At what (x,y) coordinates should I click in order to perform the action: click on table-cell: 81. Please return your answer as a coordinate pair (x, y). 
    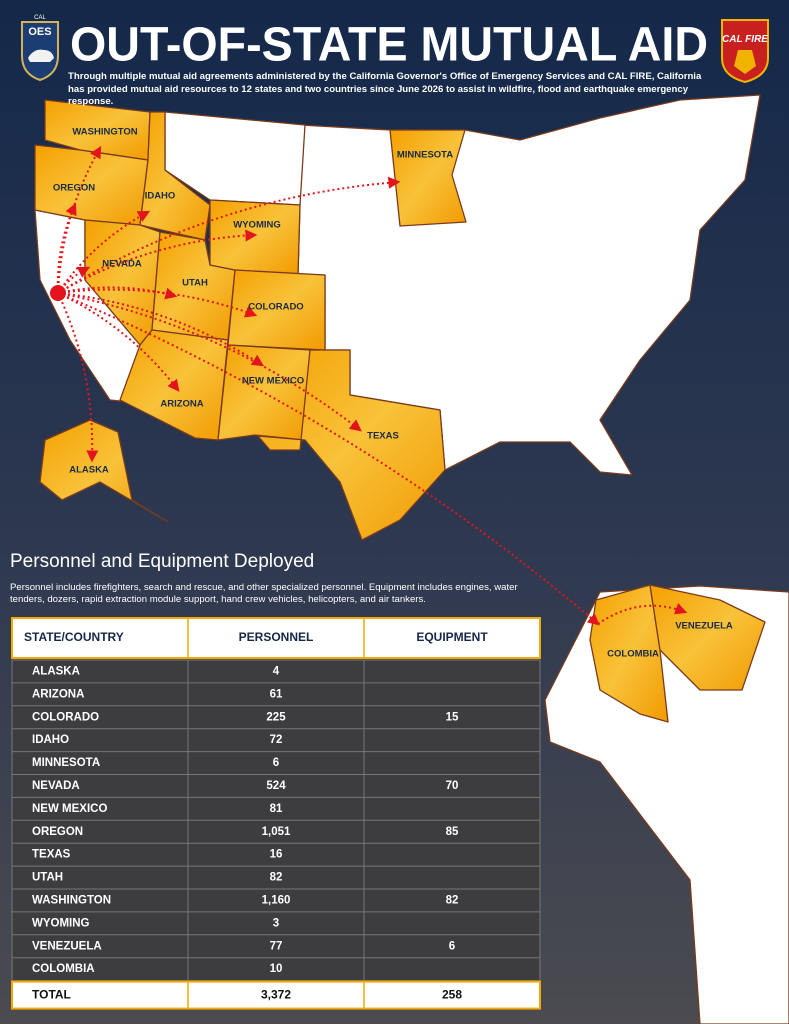
    Looking at the image, I should click on (276, 809).